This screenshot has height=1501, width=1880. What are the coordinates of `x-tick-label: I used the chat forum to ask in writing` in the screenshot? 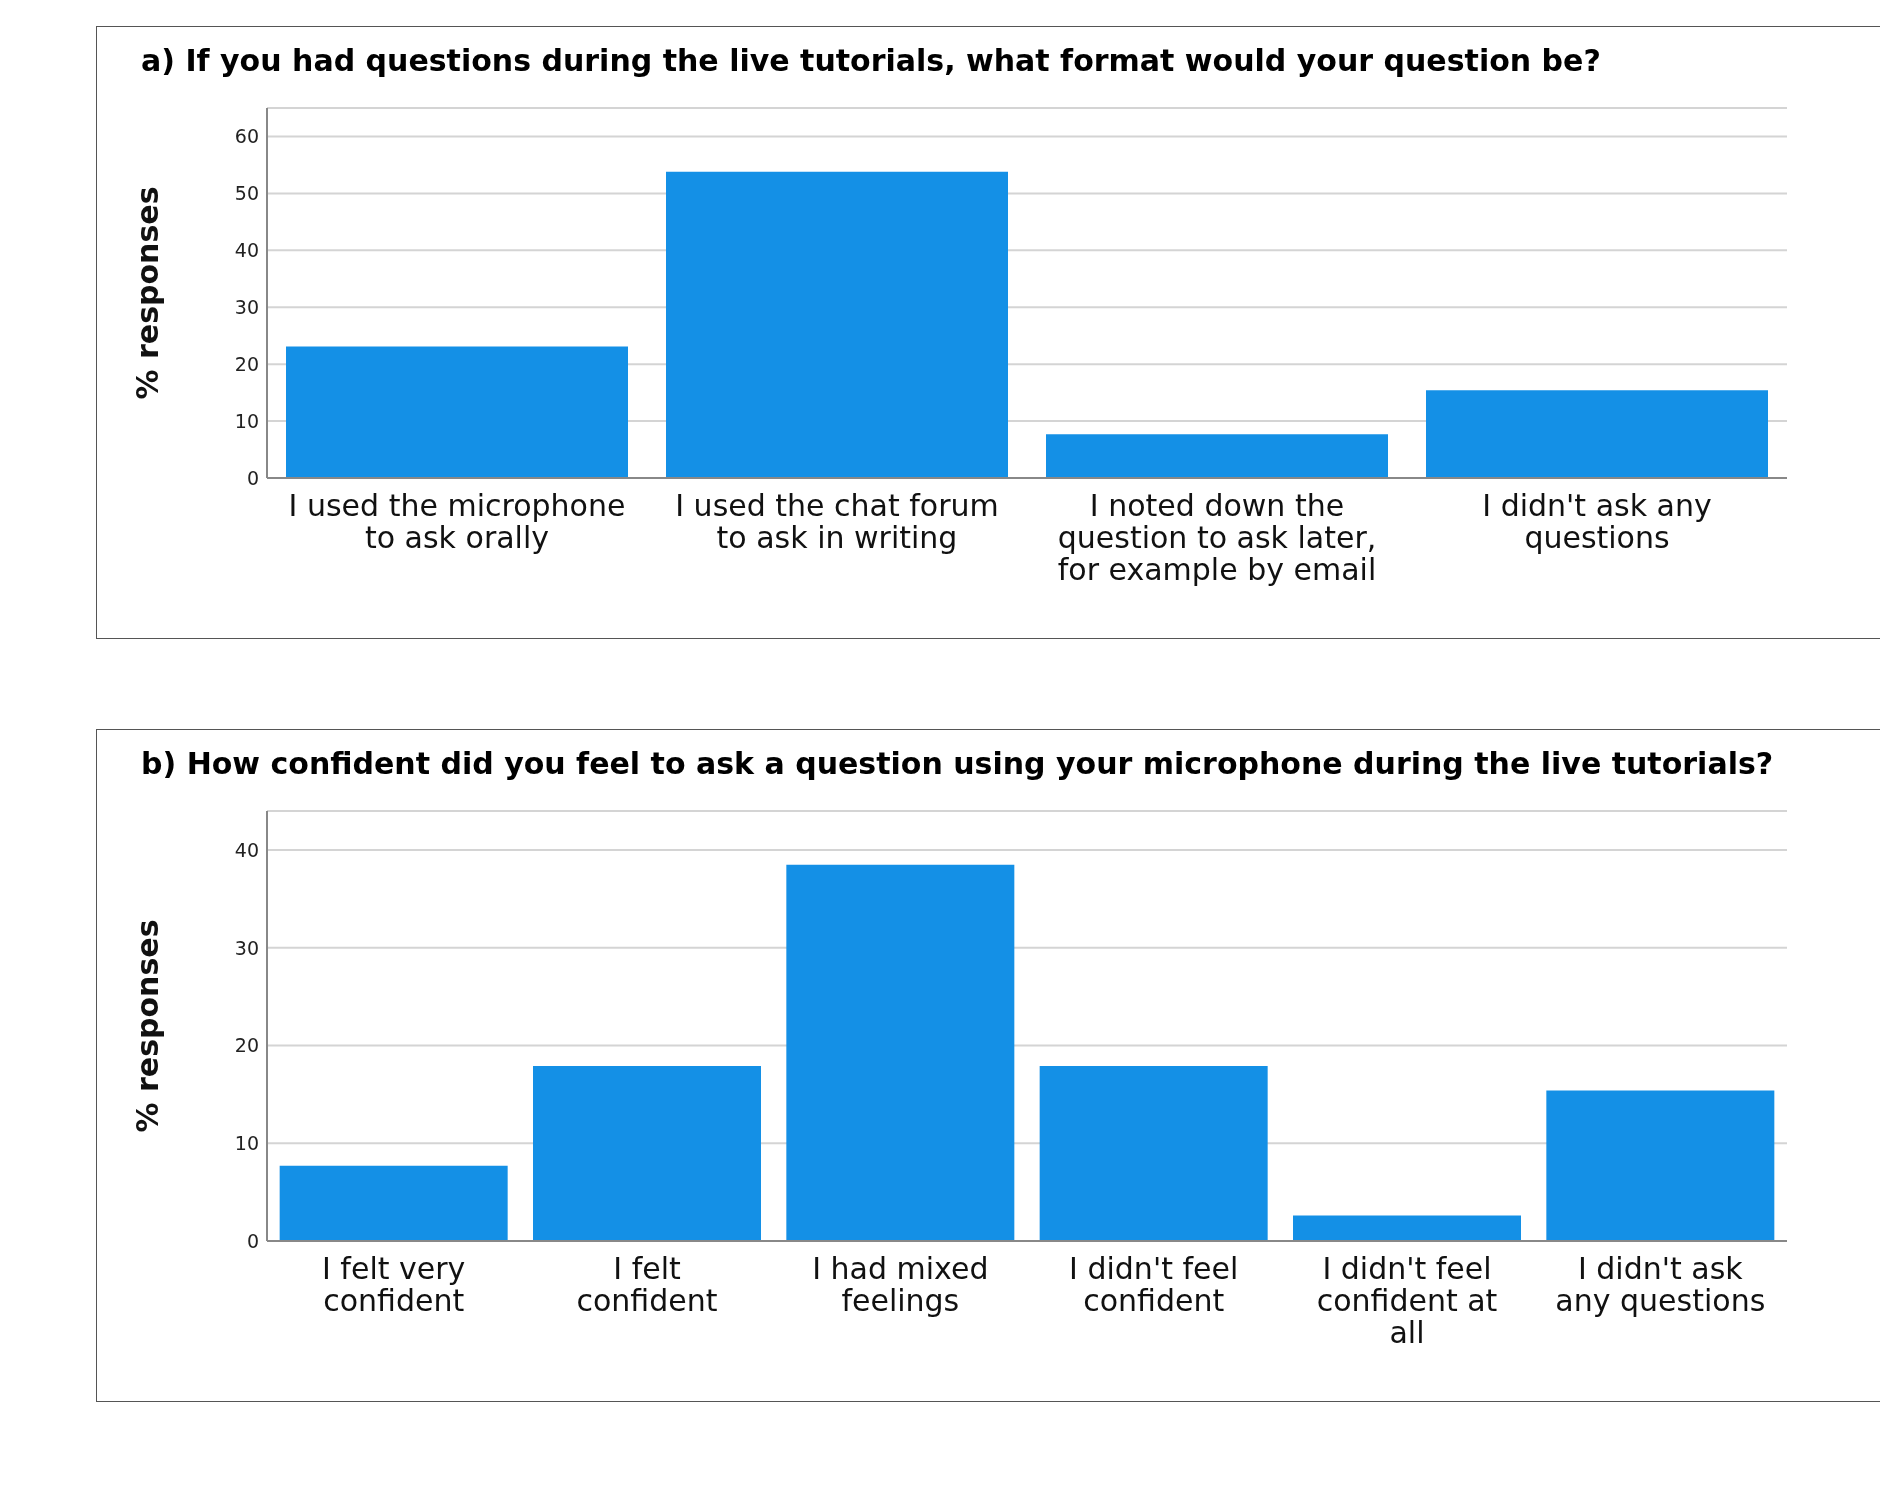 It's located at (837, 521).